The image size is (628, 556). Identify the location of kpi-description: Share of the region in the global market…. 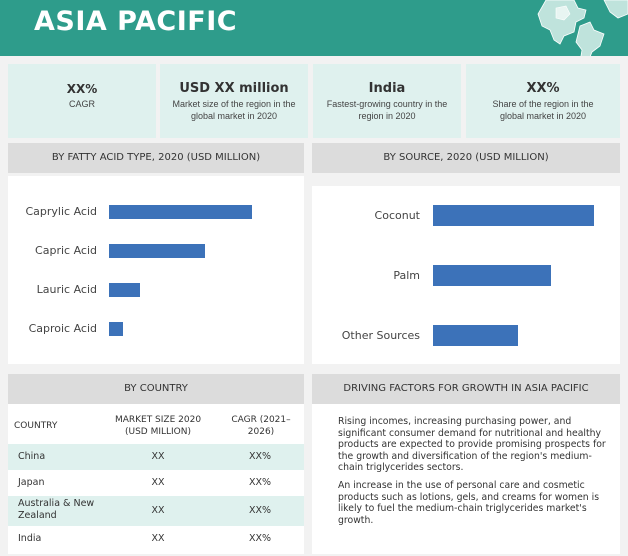
(543, 110).